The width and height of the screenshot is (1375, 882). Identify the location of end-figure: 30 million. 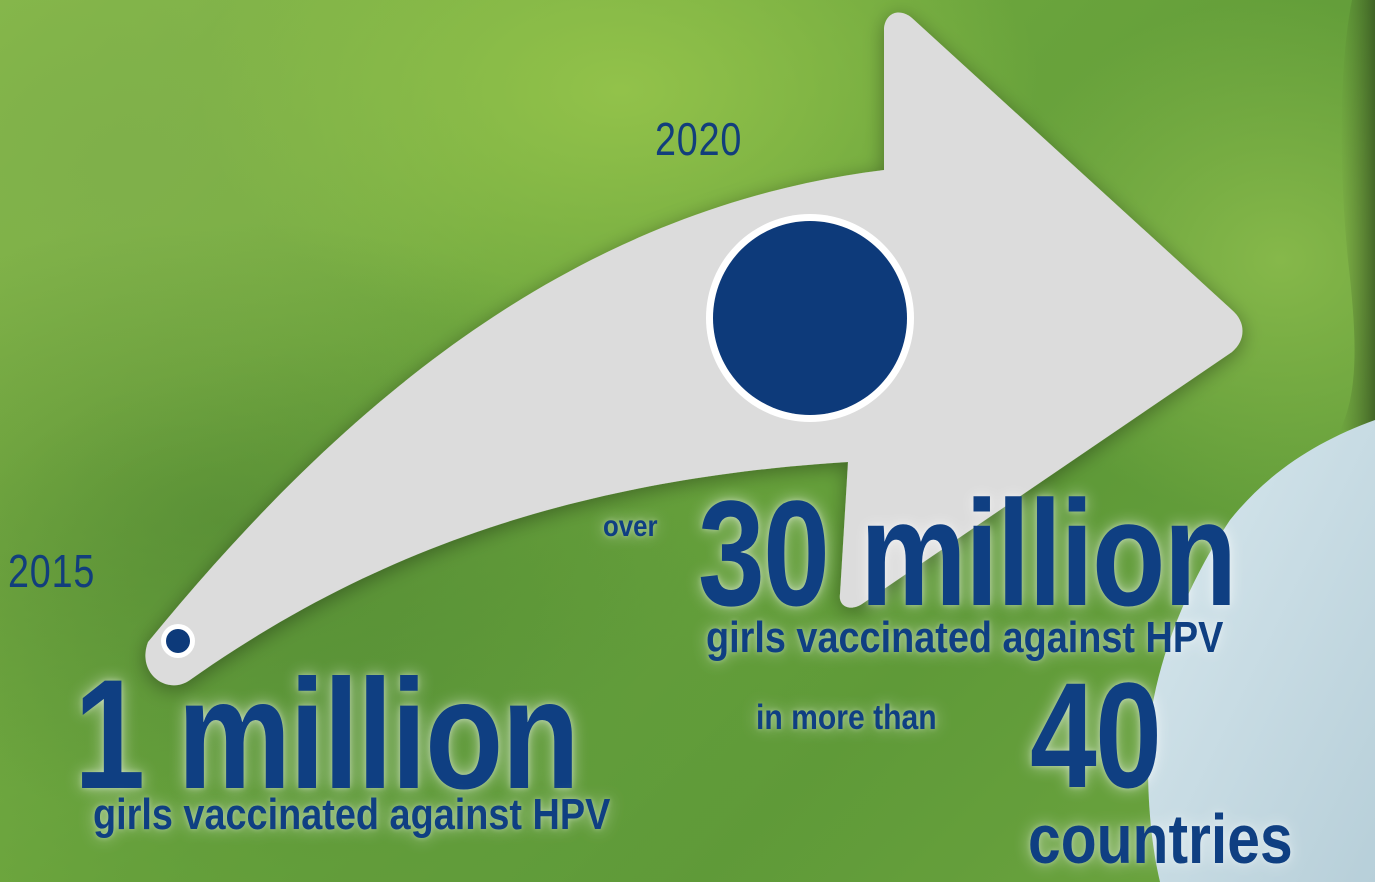
(967, 553).